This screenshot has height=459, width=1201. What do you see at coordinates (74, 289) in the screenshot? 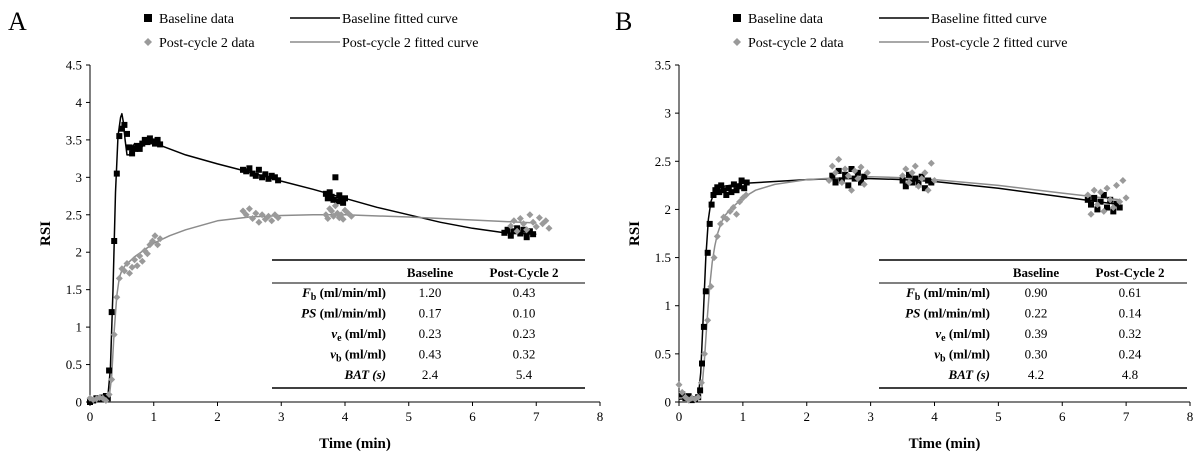
I see `y-tick-label: 1.5` at bounding box center [74, 289].